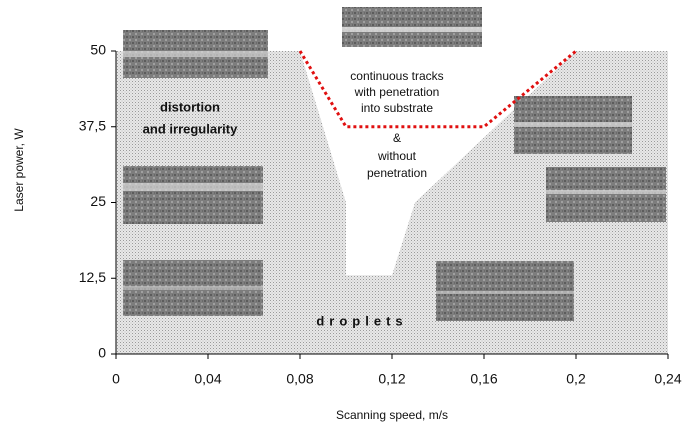  Describe the element at coordinates (397, 92) in the screenshot. I see `annotation: with penetration` at that location.